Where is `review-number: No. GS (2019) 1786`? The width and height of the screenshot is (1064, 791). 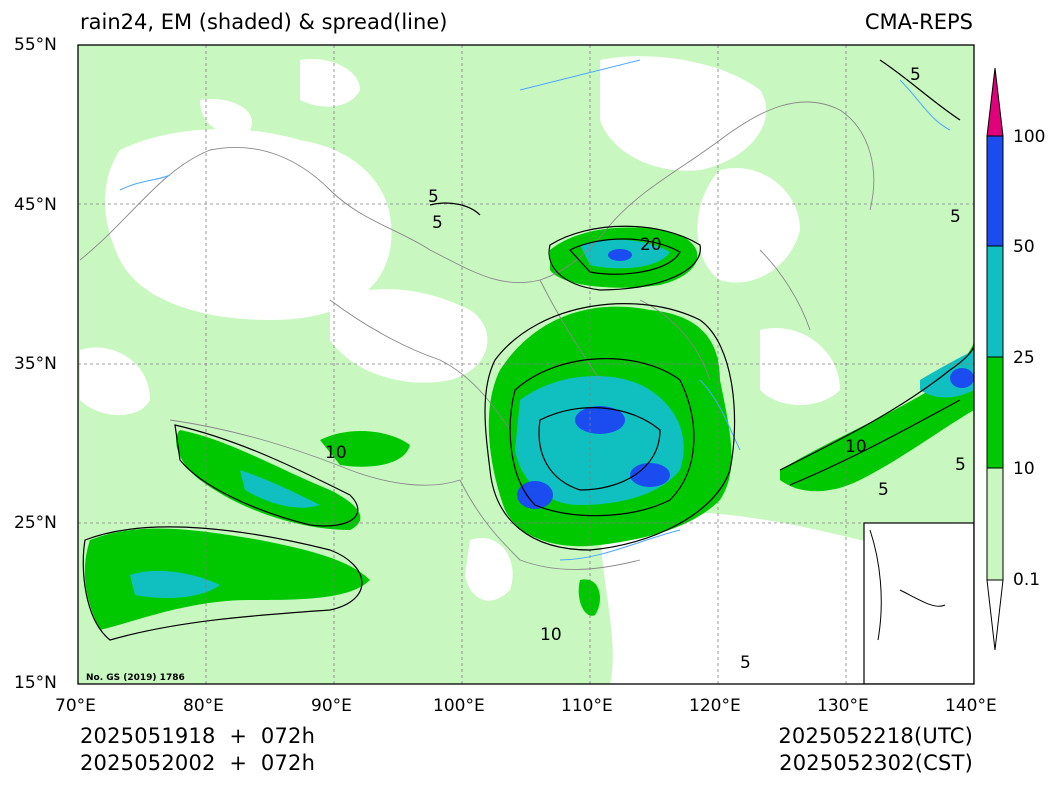
review-number: No. GS (2019) 1786 is located at coordinates (135, 678).